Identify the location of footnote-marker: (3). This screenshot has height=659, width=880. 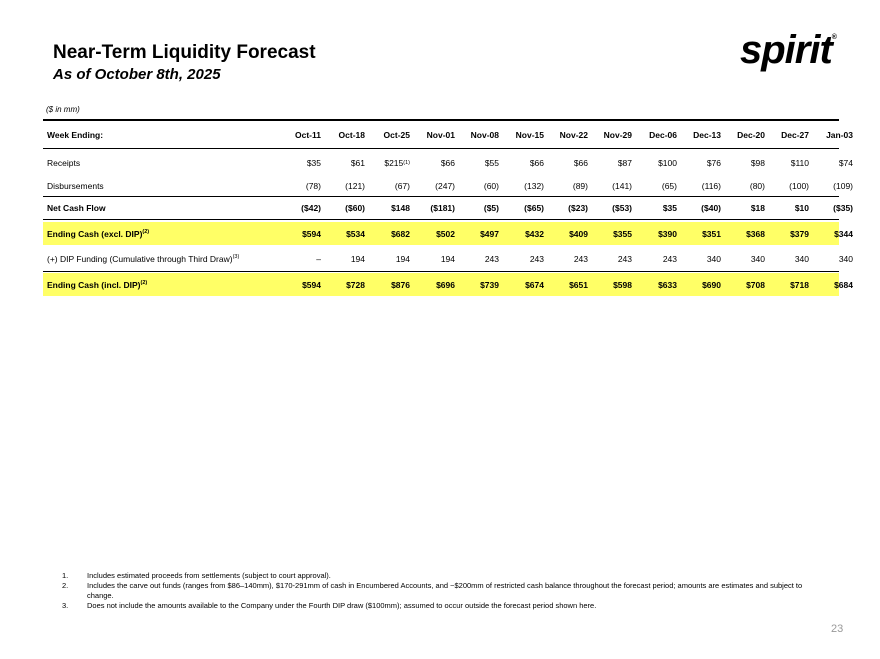
(236, 257).